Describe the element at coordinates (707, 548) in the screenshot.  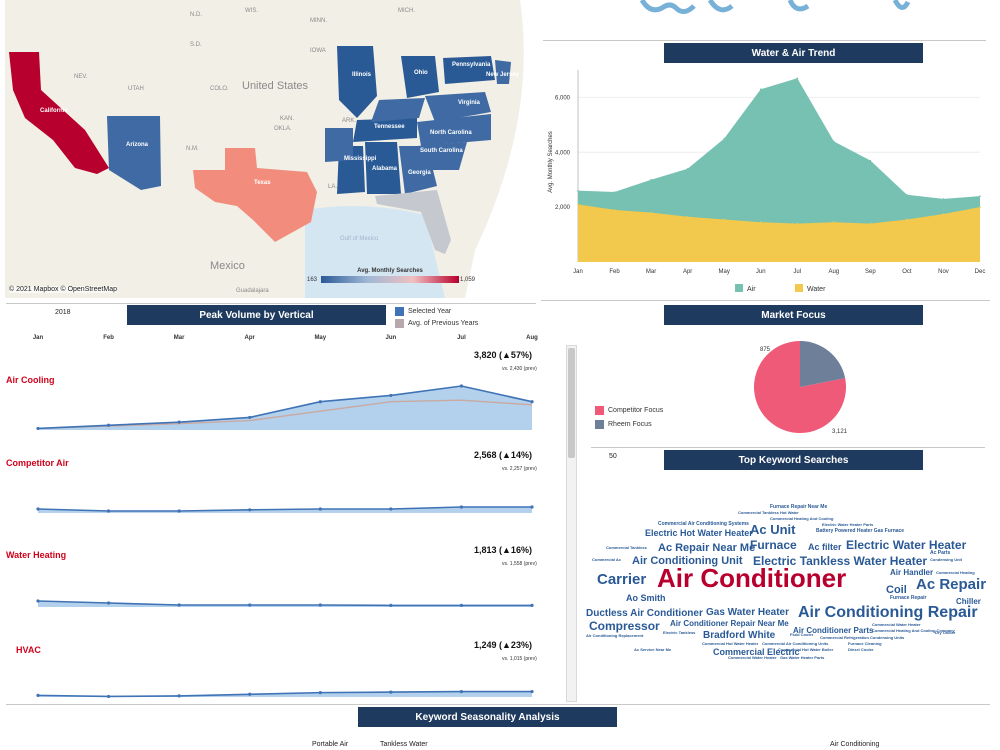
I see `keyword-ac-repair-near-me: Ac Repair Near Me` at that location.